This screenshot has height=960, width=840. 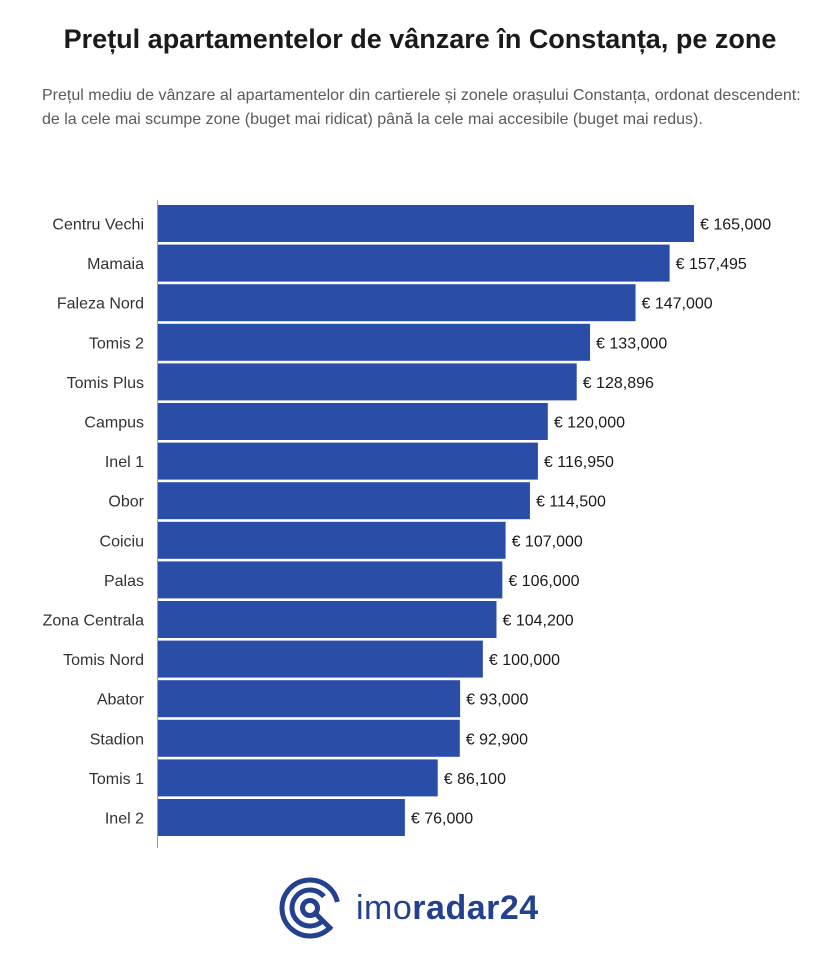 I want to click on category-label: Coiciu, so click(x=122, y=541).